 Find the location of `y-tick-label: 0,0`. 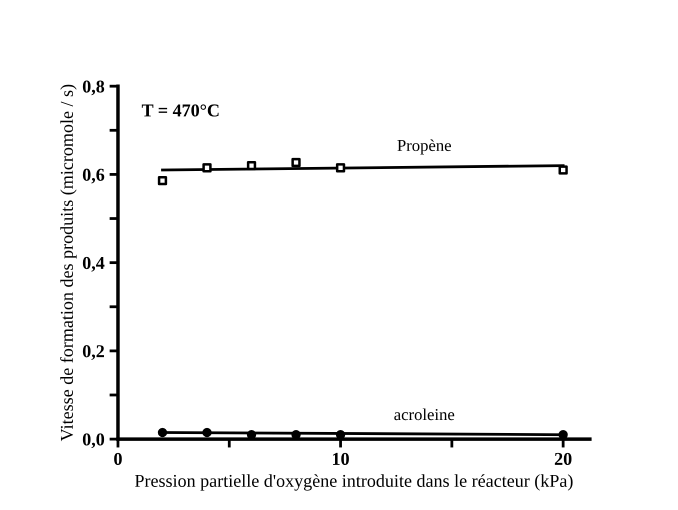

y-tick-label: 0,0 is located at coordinates (93, 440).